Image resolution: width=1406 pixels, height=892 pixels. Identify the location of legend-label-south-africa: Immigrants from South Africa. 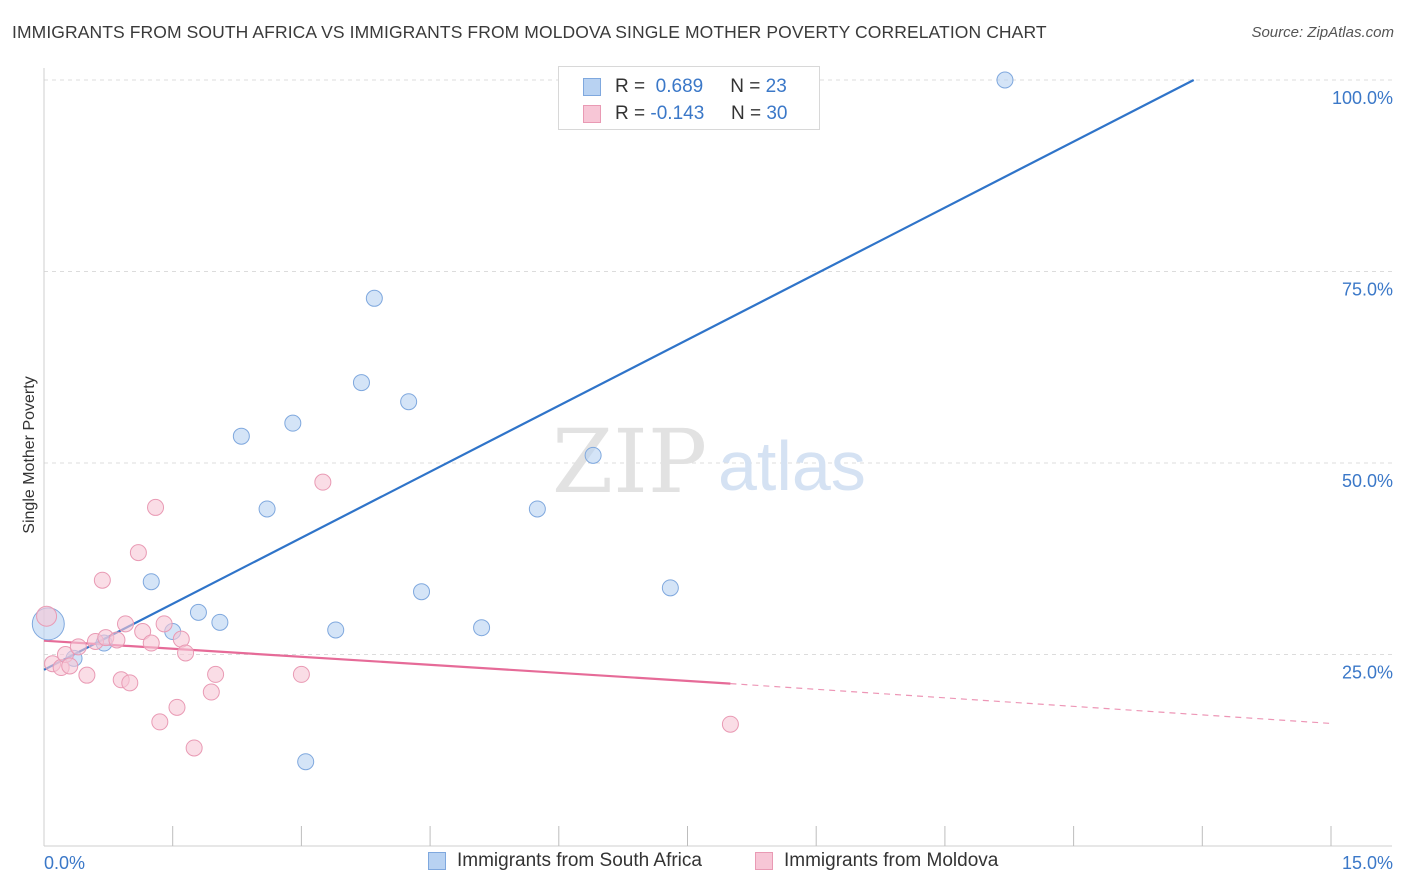
(579, 860).